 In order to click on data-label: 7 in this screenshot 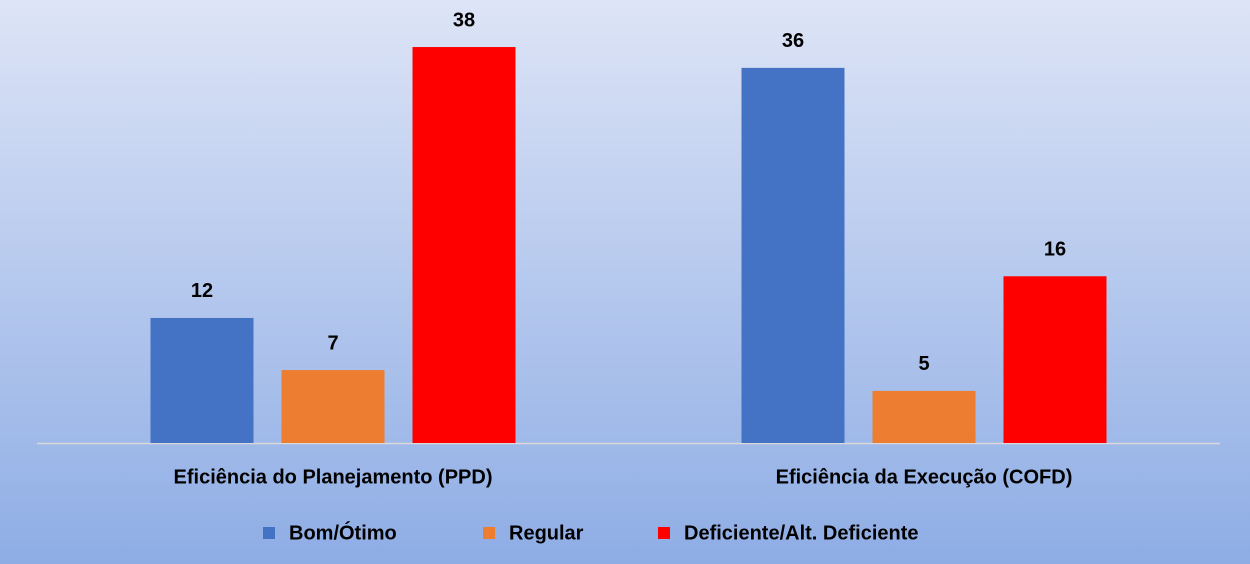, I will do `click(332, 343)`.